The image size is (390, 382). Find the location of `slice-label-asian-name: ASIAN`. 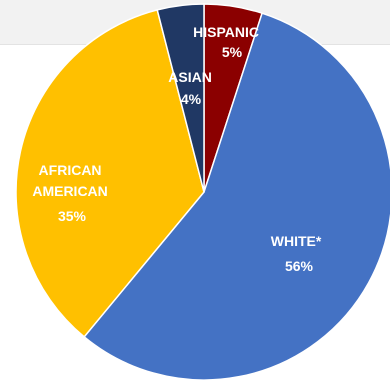

slice-label-asian-name: ASIAN is located at coordinates (190, 77).